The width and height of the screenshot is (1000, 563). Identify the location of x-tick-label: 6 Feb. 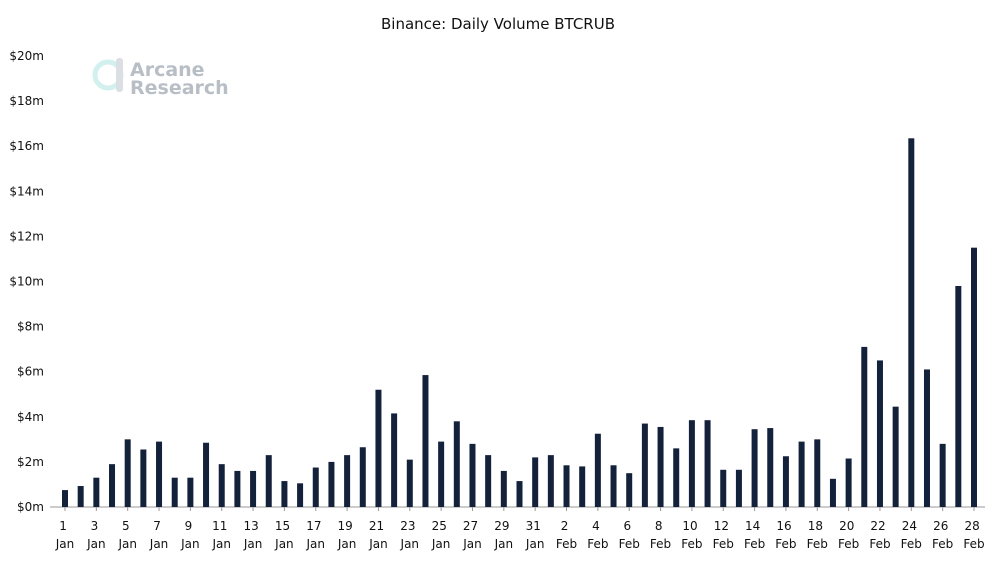
(629, 535).